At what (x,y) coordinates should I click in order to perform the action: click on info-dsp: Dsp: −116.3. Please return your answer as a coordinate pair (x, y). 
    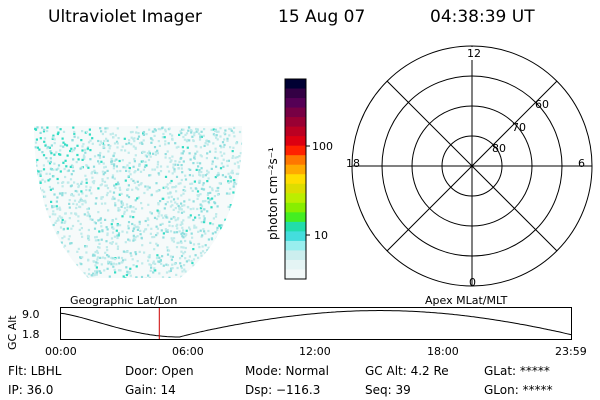
    Looking at the image, I should click on (283, 390).